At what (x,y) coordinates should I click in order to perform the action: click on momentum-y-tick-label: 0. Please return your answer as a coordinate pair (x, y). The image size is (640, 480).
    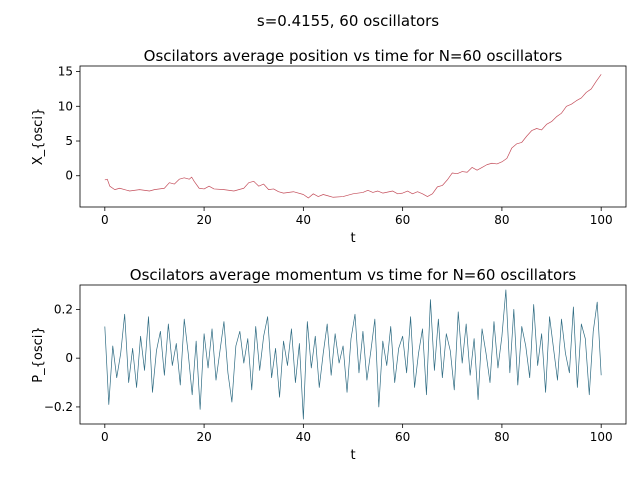
    Looking at the image, I should click on (69, 358).